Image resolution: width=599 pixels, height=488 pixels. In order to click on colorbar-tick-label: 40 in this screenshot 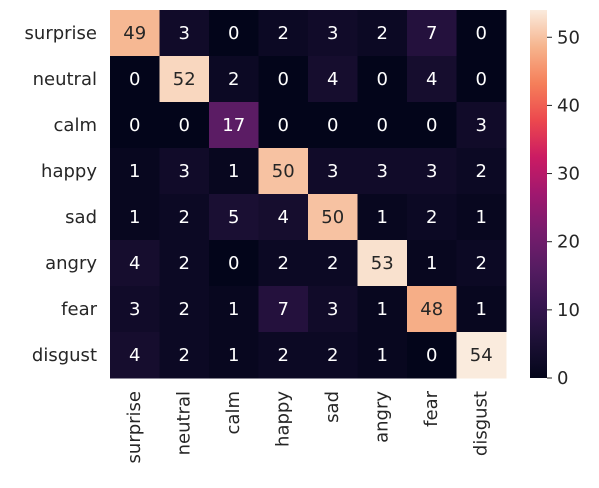, I will do `click(568, 105)`.